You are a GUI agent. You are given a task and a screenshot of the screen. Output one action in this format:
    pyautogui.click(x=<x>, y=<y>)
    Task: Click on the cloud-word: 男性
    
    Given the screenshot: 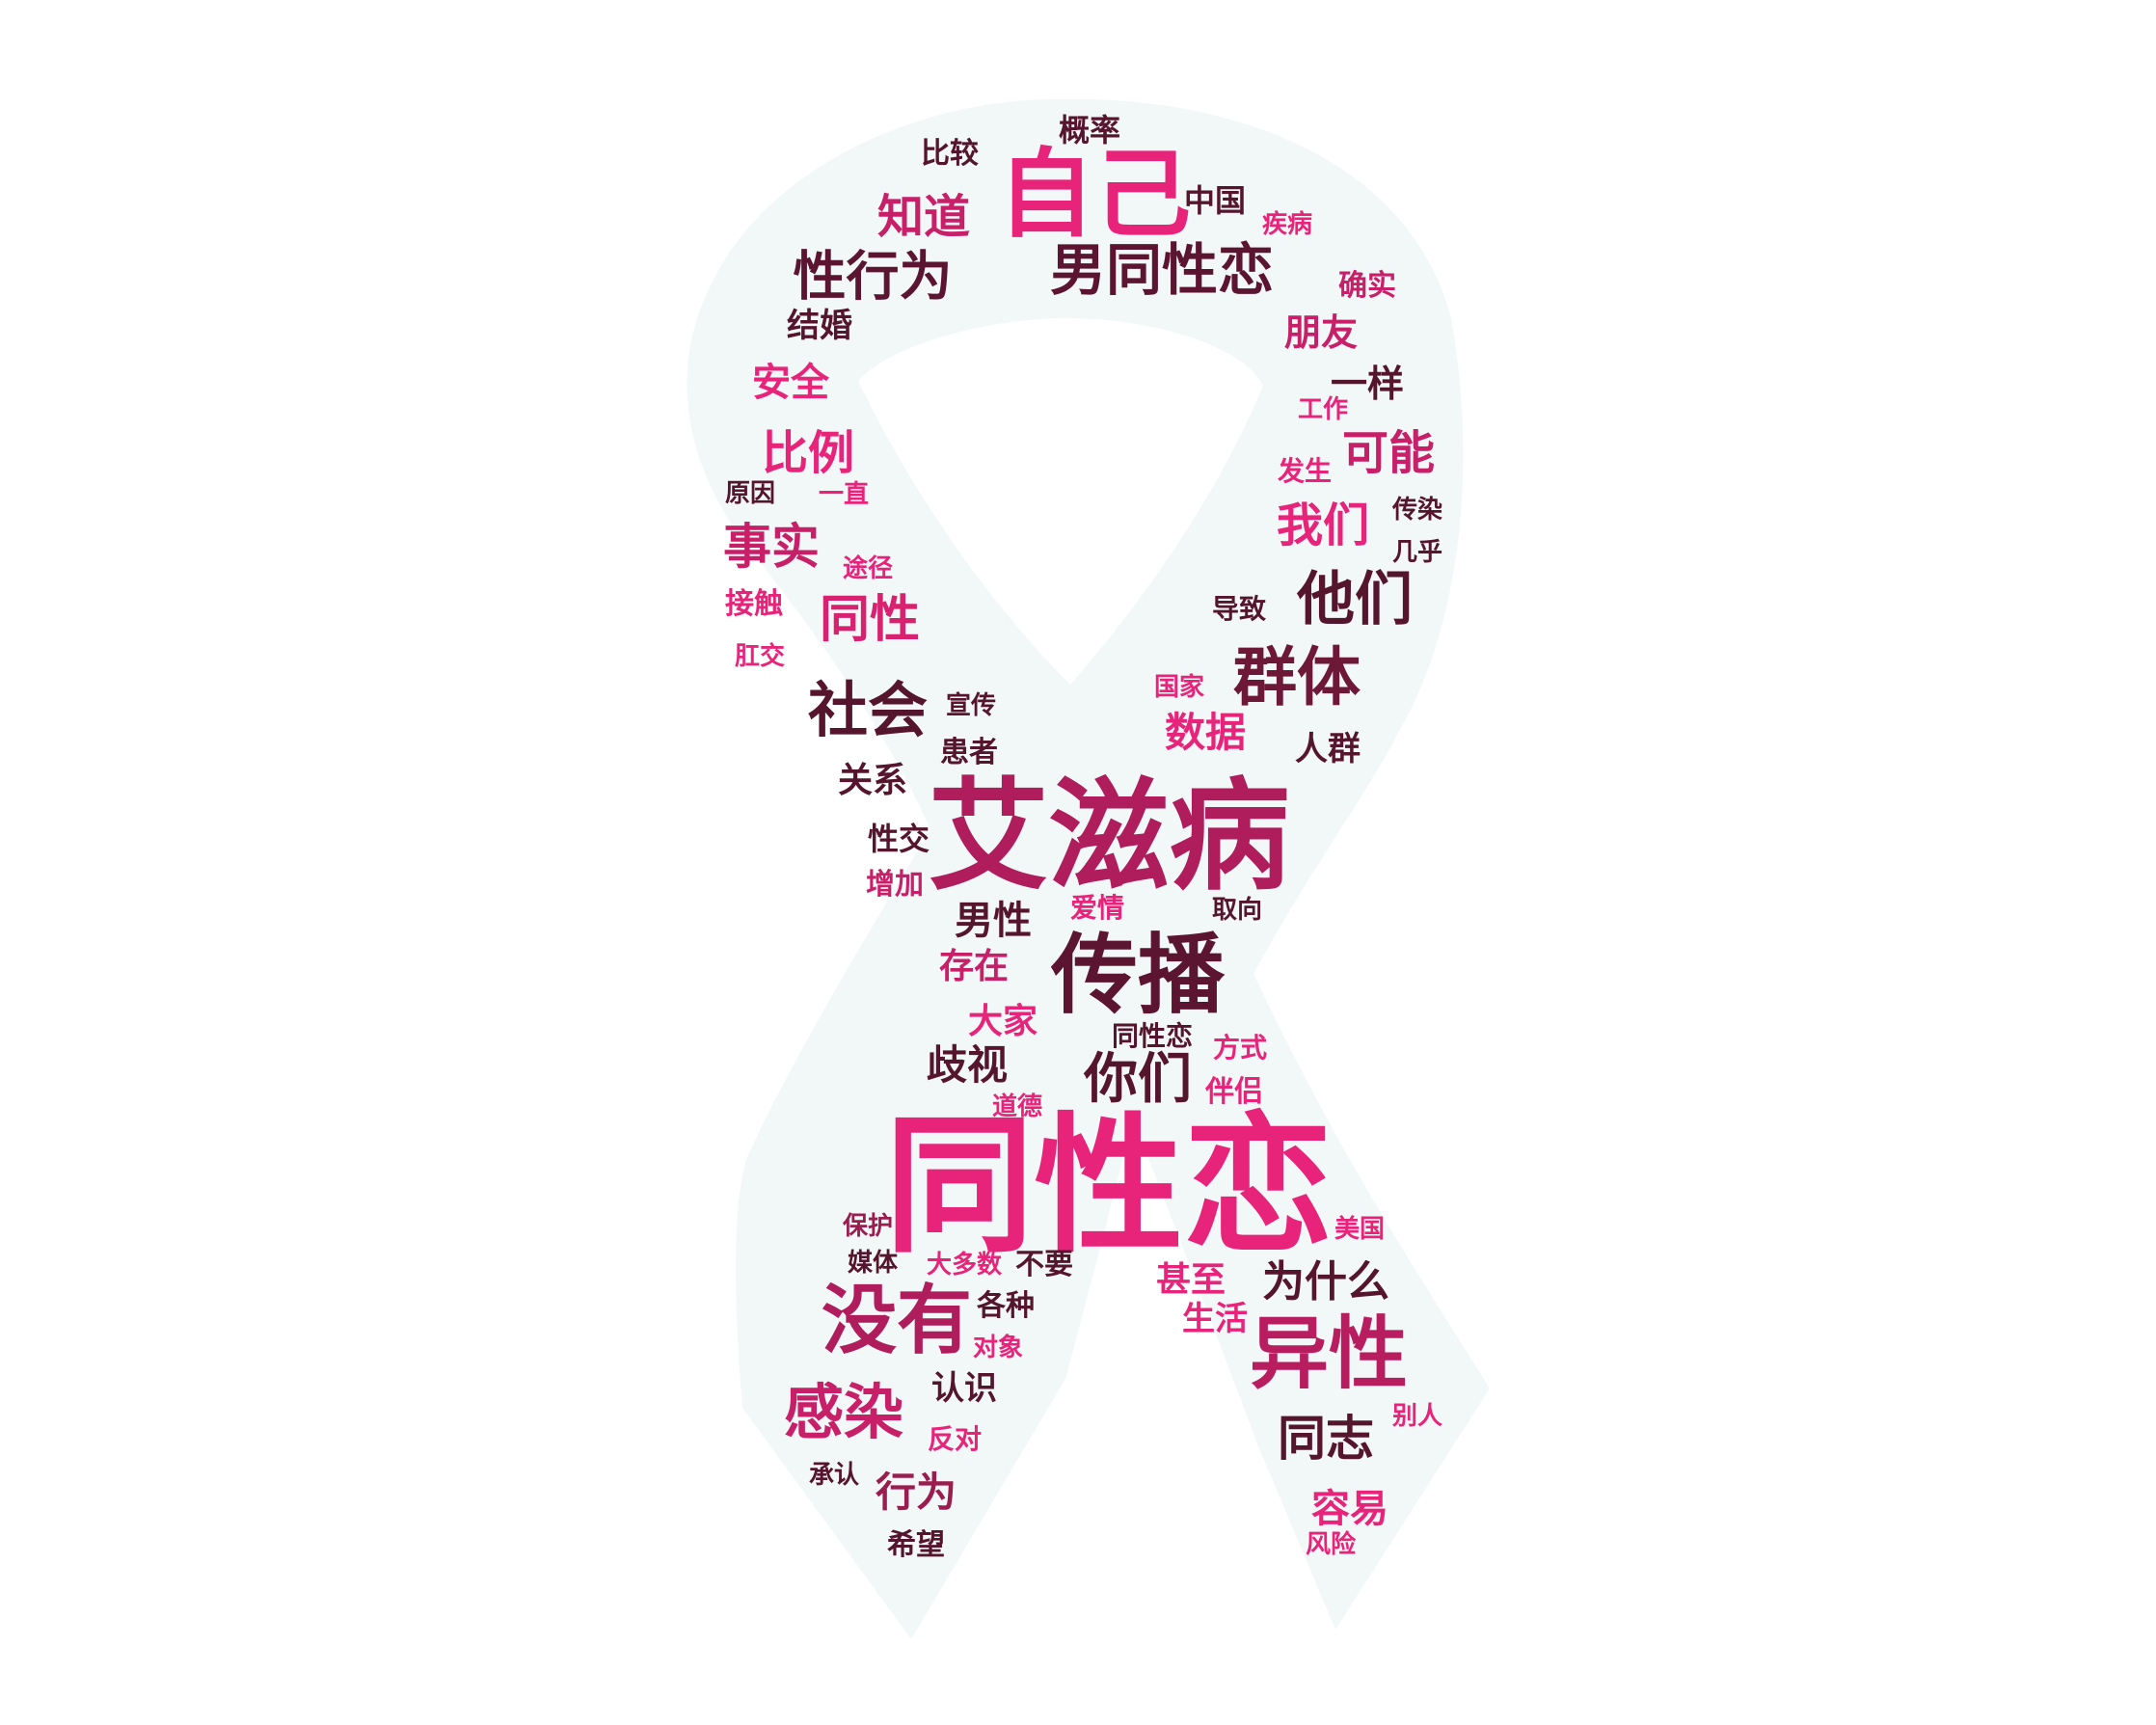 What is the action you would take?
    pyautogui.click(x=994, y=921)
    